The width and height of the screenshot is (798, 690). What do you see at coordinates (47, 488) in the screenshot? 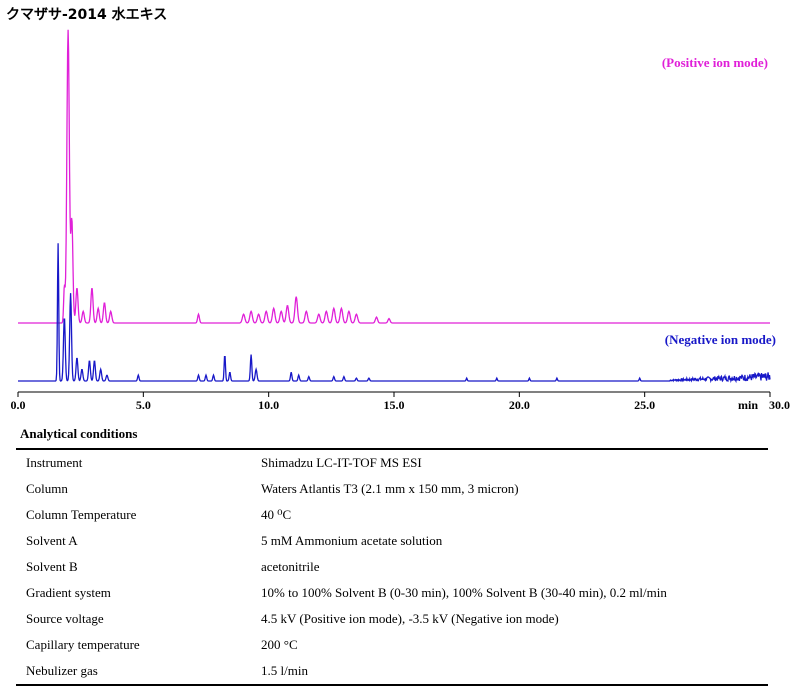
I see `condition-param: Column` at bounding box center [47, 488].